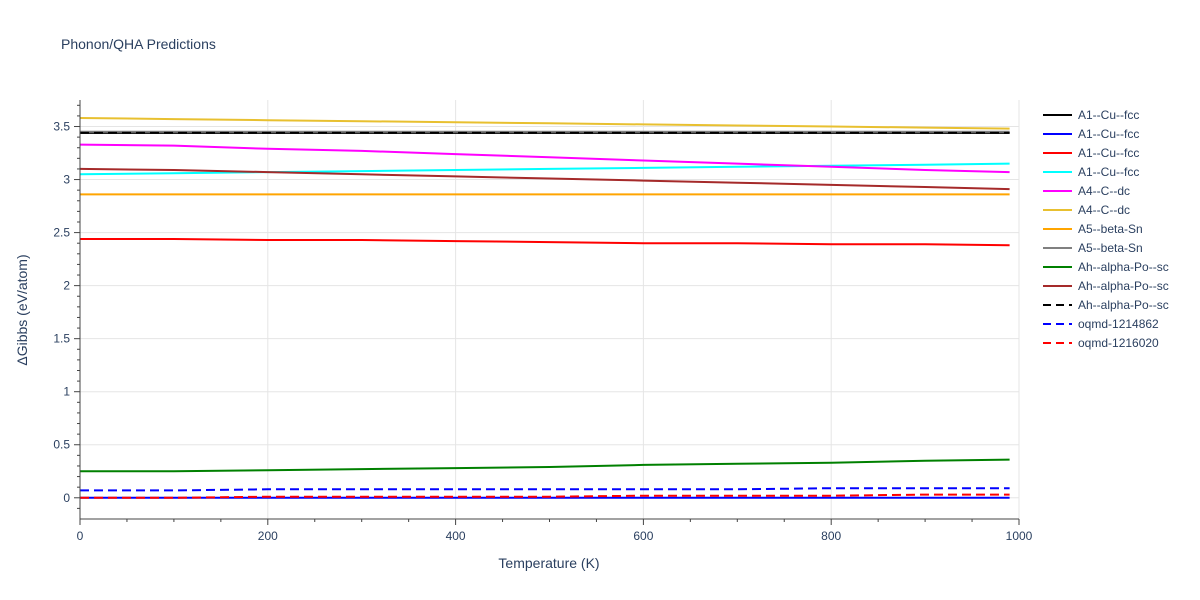 The height and width of the screenshot is (600, 1200). Describe the element at coordinates (555, 536) in the screenshot. I see `x-axis-ticks: 0 200 400 600 800 1000` at that location.